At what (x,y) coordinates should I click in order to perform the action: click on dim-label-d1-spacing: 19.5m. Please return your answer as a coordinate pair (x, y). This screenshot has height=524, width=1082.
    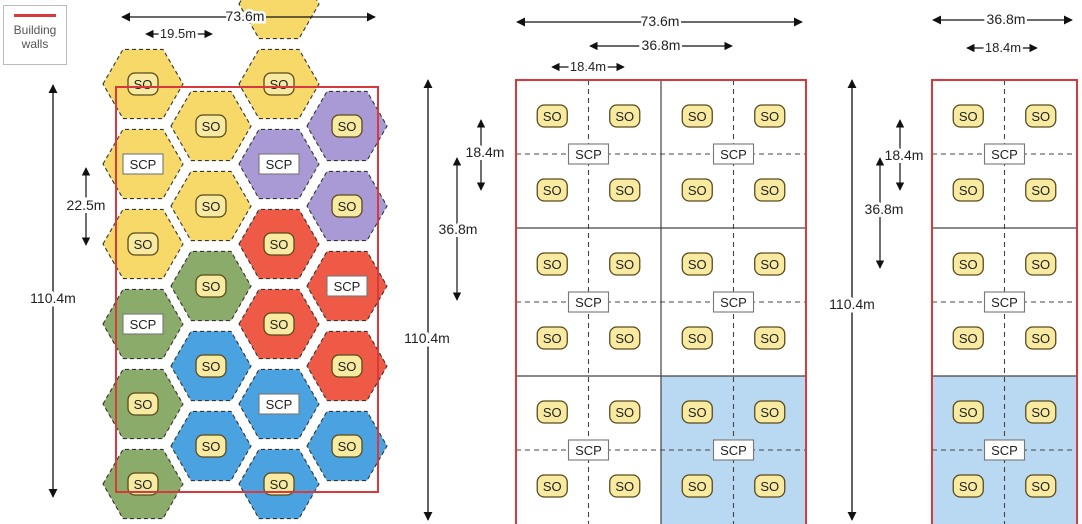
    Looking at the image, I should click on (178, 33).